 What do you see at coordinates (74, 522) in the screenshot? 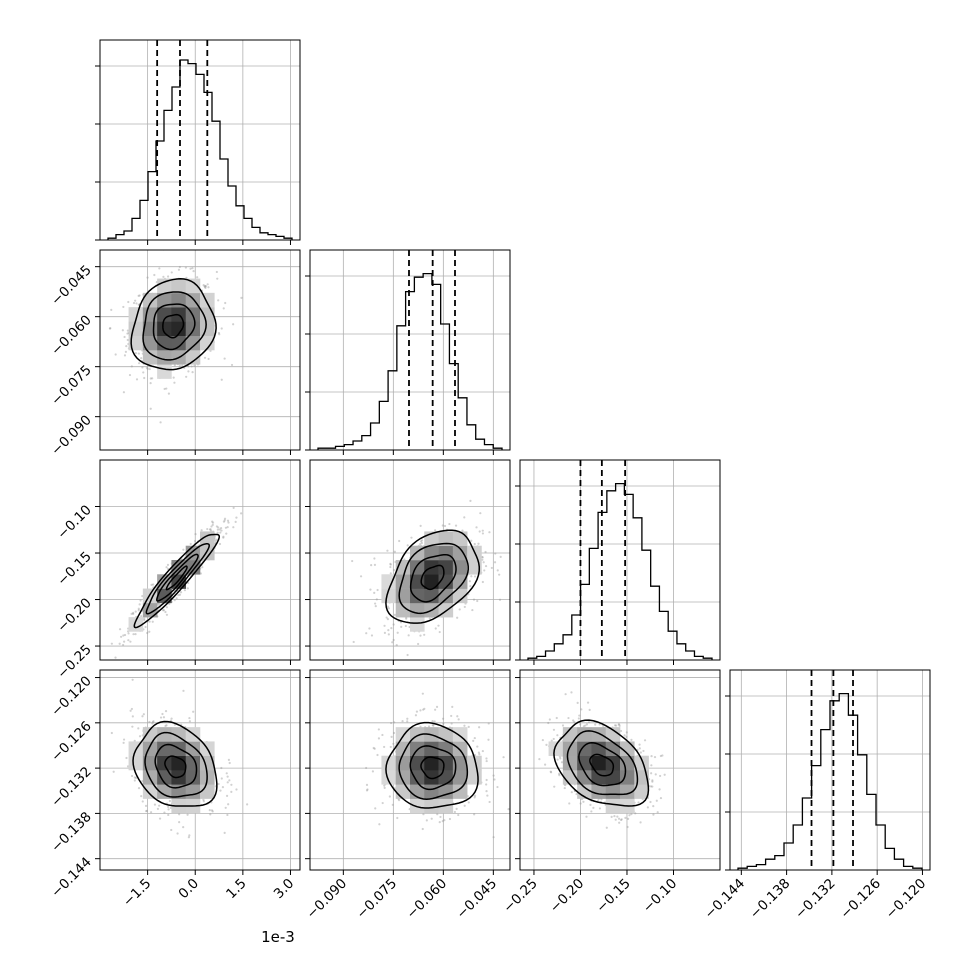
I see `y-tick-label-2-0: −0.10` at bounding box center [74, 522].